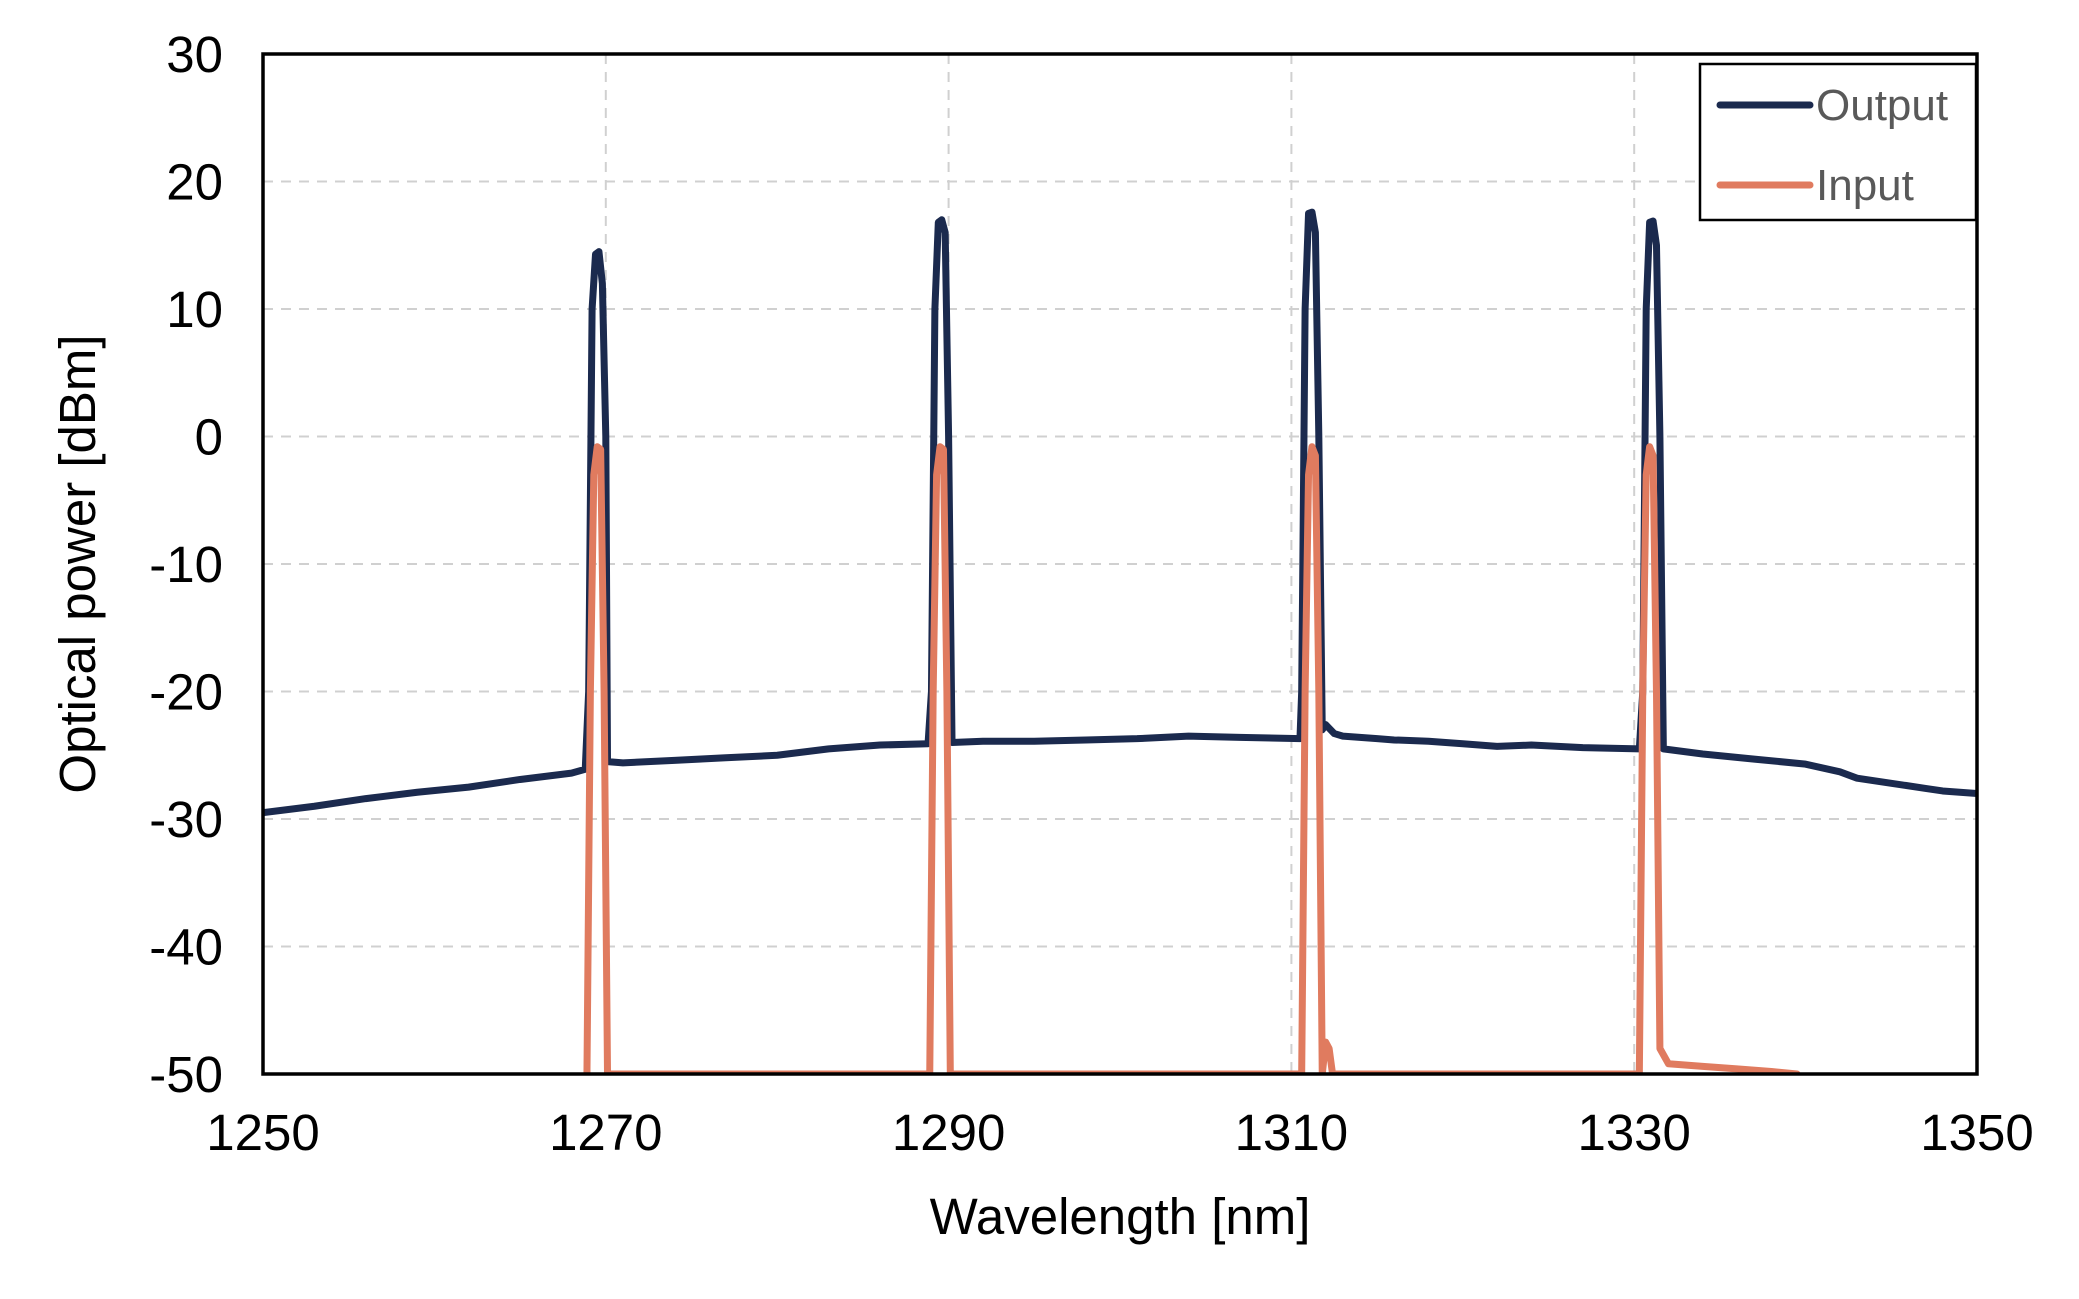 The image size is (2079, 1299). Describe the element at coordinates (186, 947) in the screenshot. I see `y-tick-label: -40` at that location.